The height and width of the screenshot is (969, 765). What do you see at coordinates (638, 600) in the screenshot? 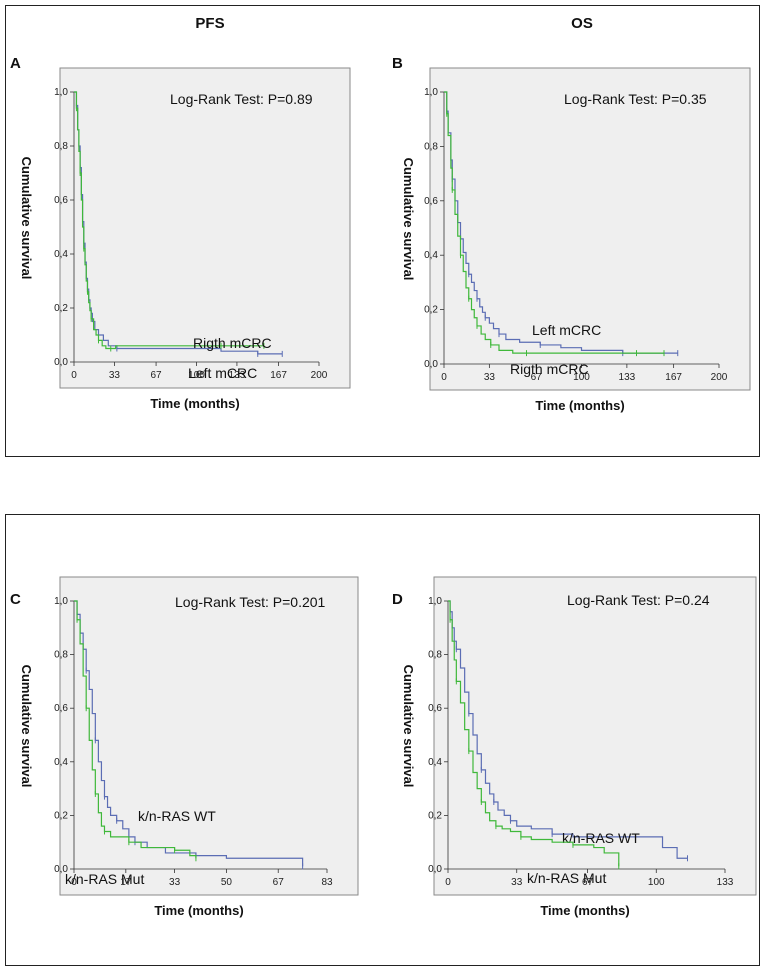
I see `logrank-annotation: Log-Rank Test: P=0.24` at bounding box center [638, 600].